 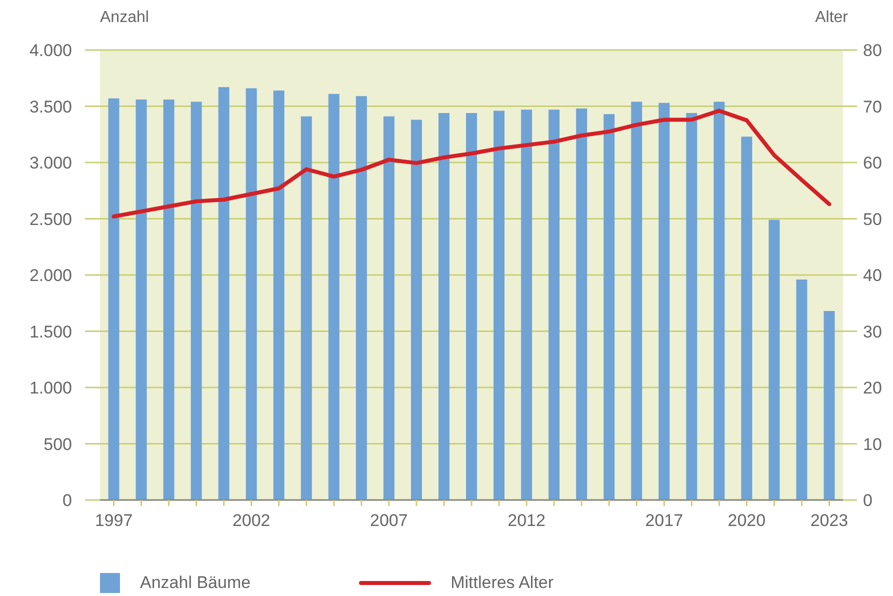 What do you see at coordinates (50, 163) in the screenshot?
I see `y-tick-label: 3.000` at bounding box center [50, 163].